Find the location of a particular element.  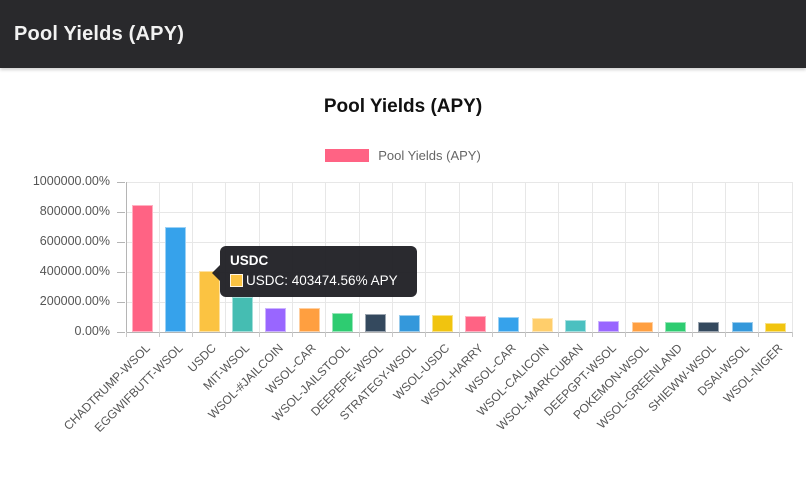

legend-swatch is located at coordinates (347, 155).